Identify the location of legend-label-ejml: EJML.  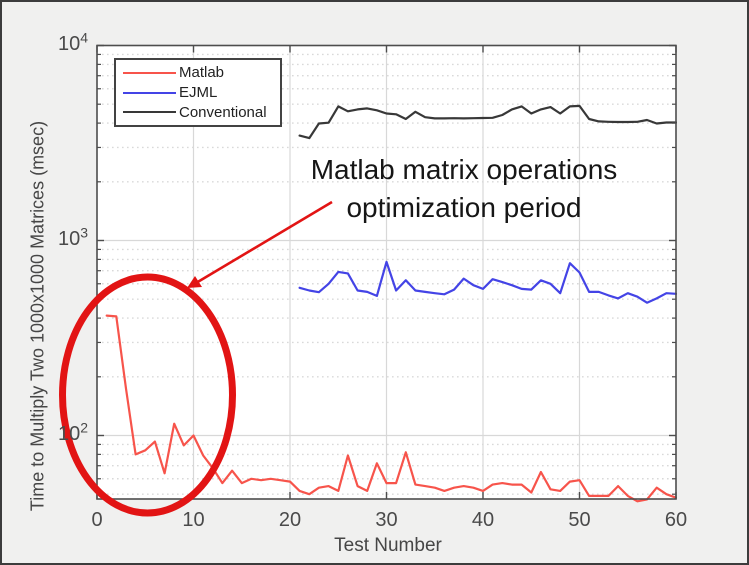
(198, 92).